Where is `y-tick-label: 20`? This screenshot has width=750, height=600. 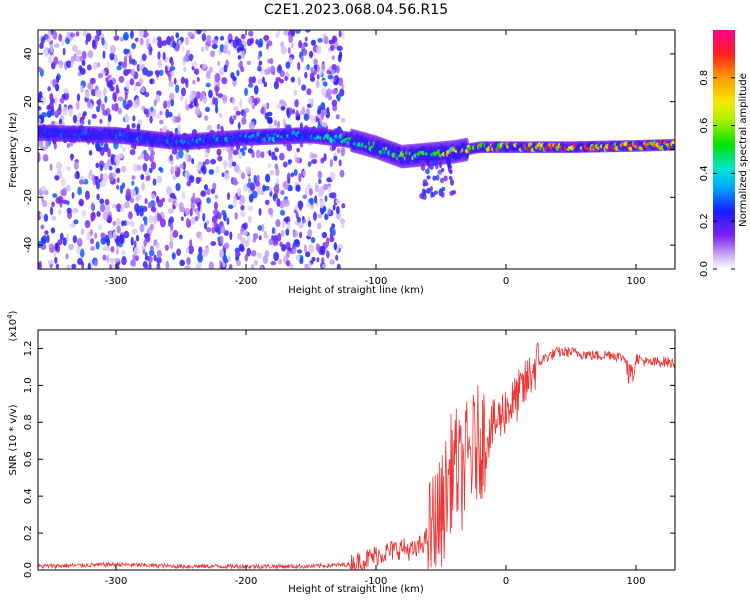 y-tick-label: 20 is located at coordinates (28, 101).